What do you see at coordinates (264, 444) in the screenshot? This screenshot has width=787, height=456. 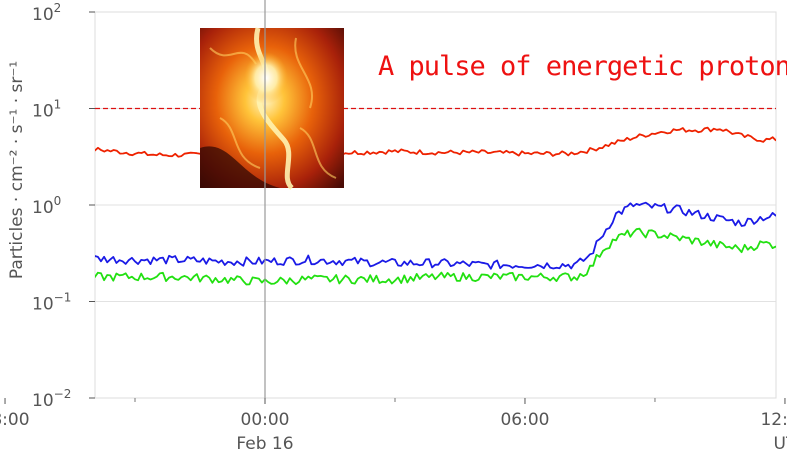 I see `x-tick-sublabel: Feb 16` at bounding box center [264, 444].